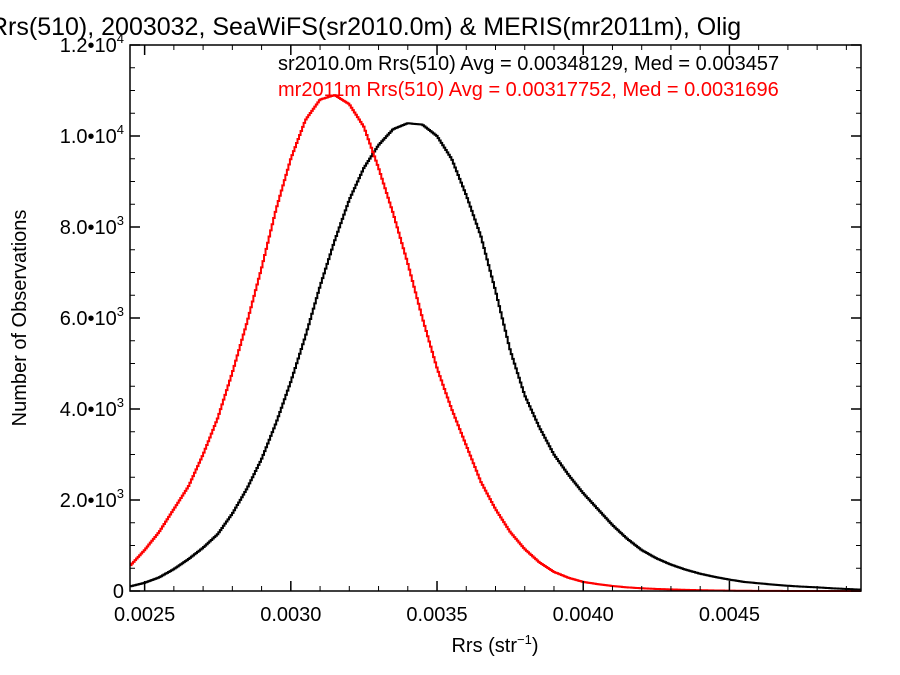 The image size is (900, 675). I want to click on x-tick-label: 0.0045, so click(729, 615).